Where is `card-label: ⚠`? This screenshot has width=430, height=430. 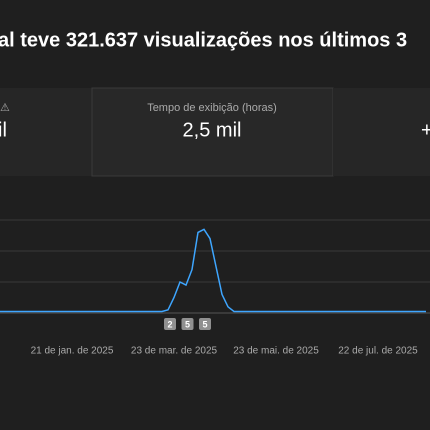
card-label: ⚠ is located at coordinates (5, 108).